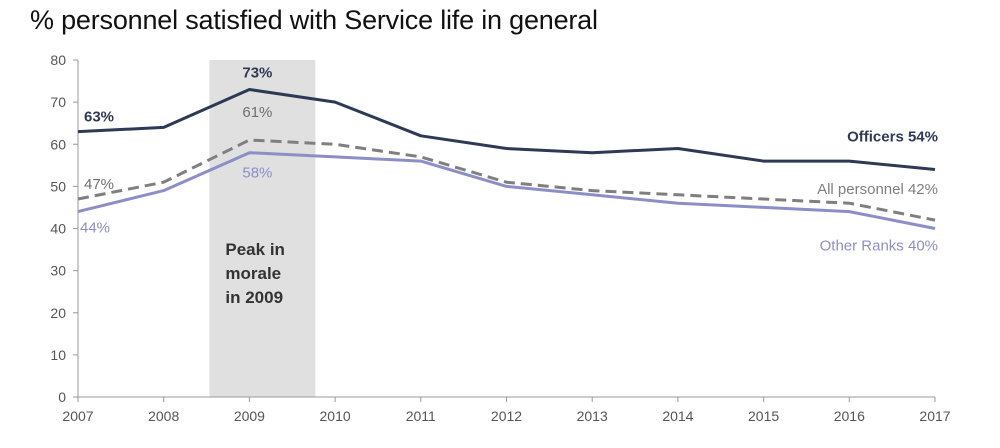 This screenshot has width=1000, height=448. What do you see at coordinates (58, 60) in the screenshot?
I see `y-tick-label: 80` at bounding box center [58, 60].